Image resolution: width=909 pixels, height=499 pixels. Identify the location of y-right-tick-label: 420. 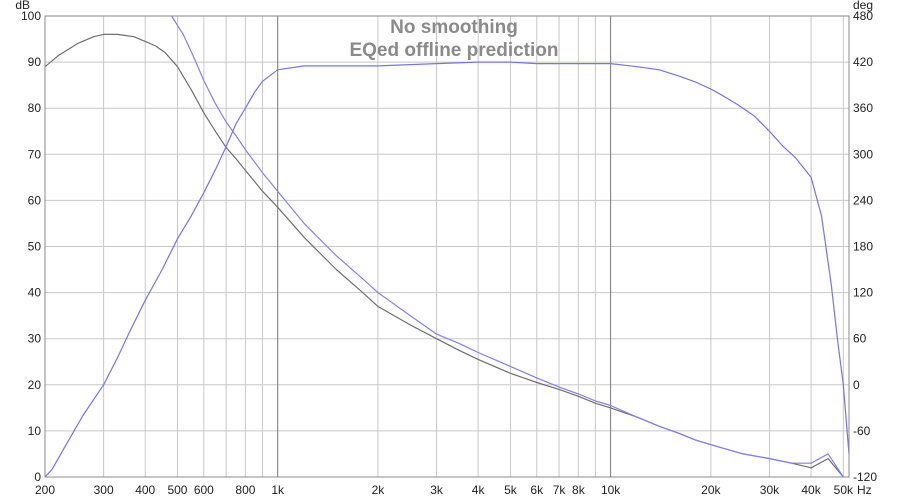
(863, 62).